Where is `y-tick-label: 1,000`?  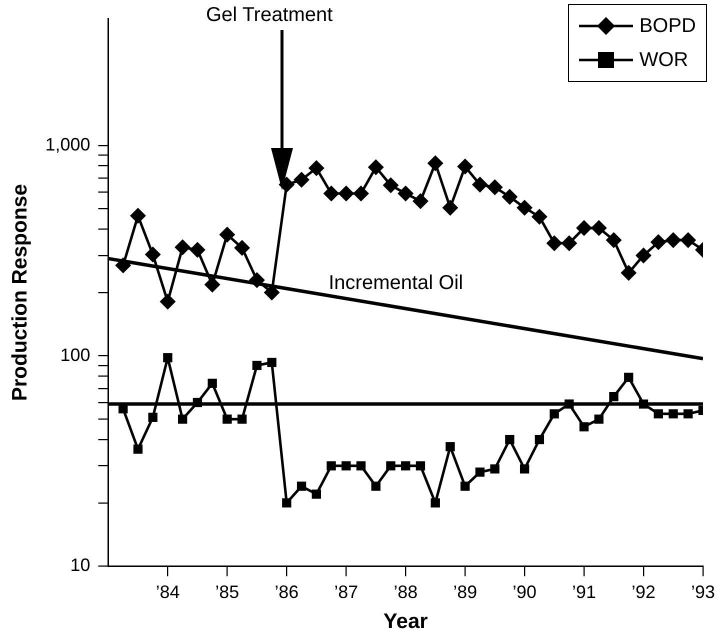
y-tick-label: 1,000 is located at coordinates (67, 144).